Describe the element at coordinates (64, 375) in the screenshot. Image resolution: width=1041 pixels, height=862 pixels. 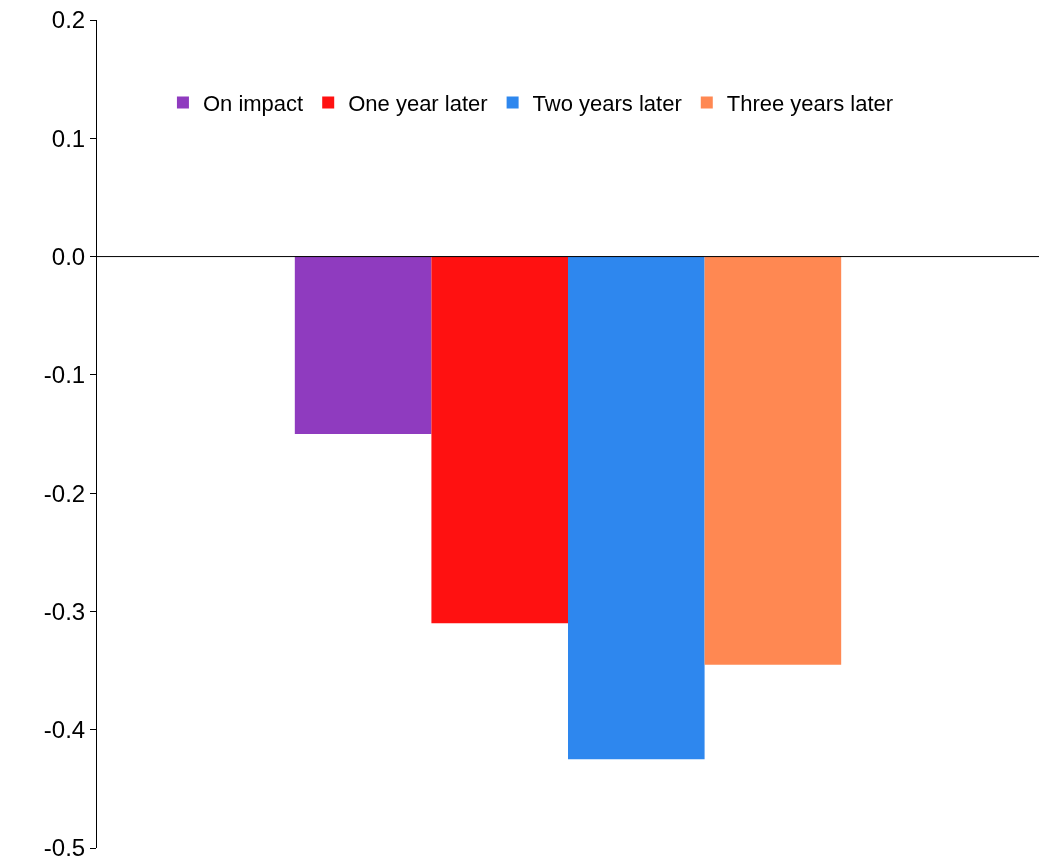
I see `y-tick-label: -0.1` at that location.